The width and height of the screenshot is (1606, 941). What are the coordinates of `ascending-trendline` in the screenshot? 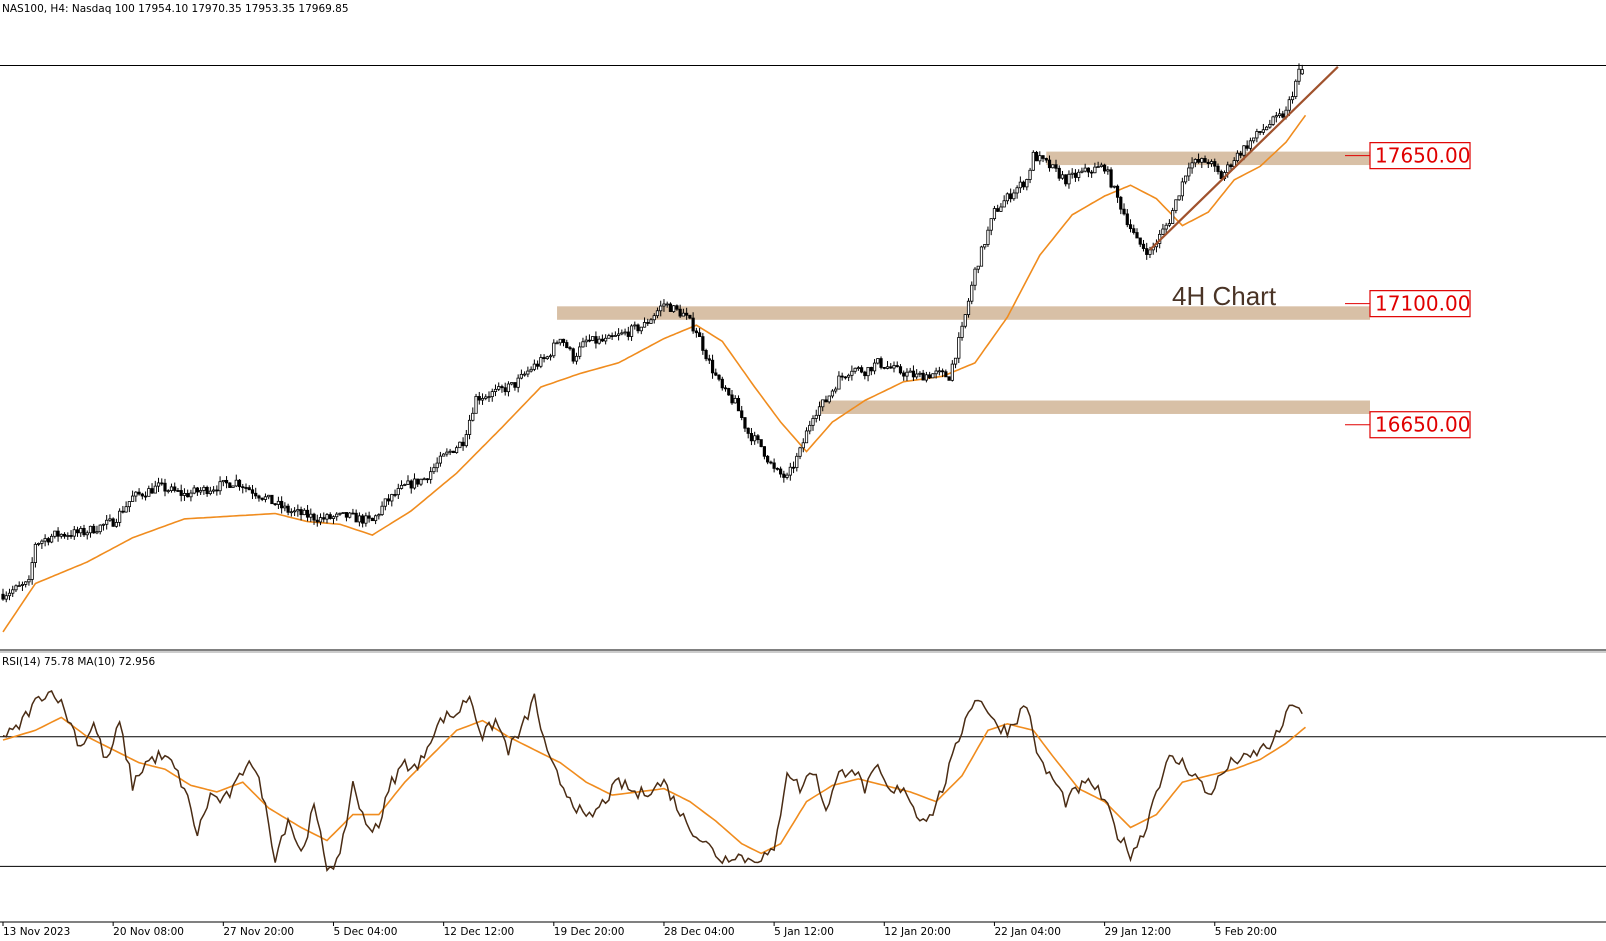 It's located at (1244, 158).